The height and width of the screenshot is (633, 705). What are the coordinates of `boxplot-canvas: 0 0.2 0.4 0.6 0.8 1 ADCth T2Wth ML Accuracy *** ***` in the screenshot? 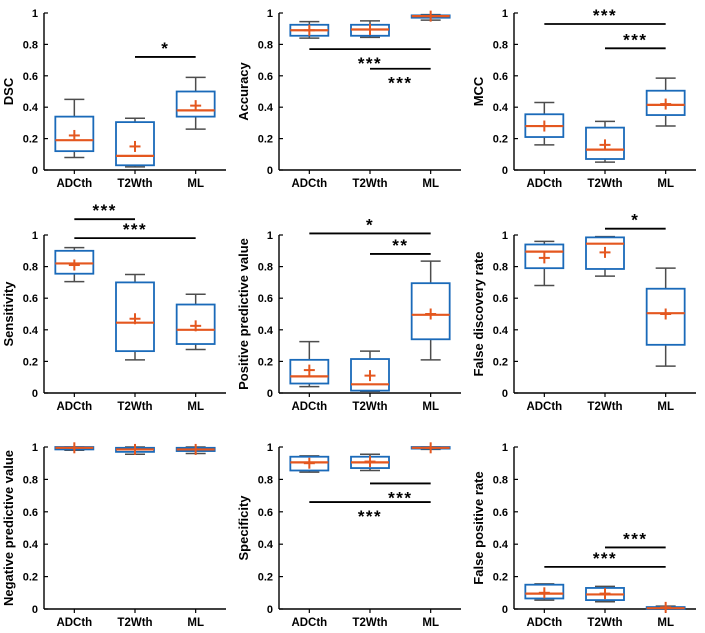 It's located at (348, 99).